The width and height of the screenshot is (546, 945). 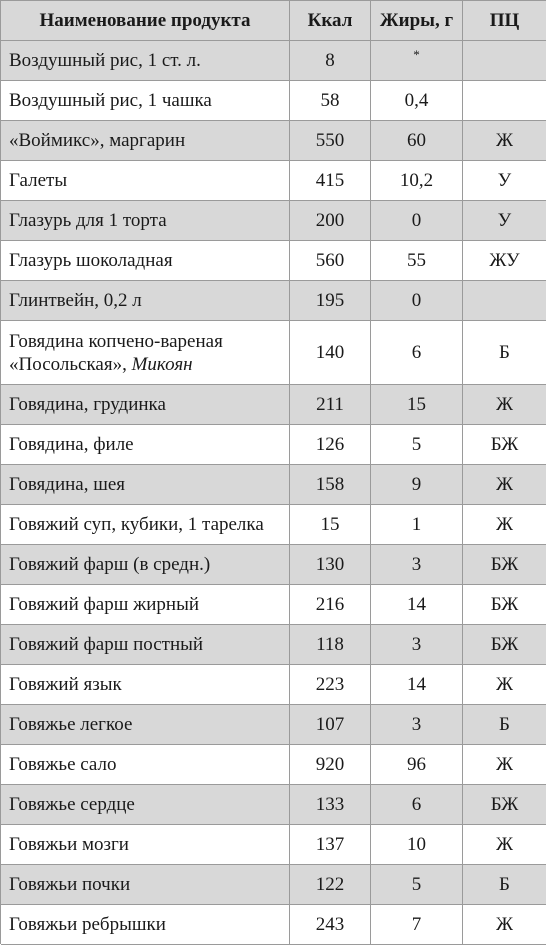 I want to click on row-kcal: 920, so click(x=330, y=764).